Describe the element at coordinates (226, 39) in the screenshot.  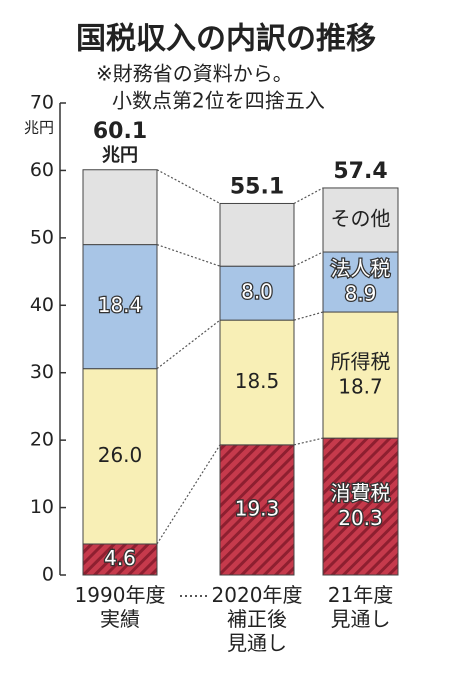
I see `chart-title: 国税収入の内訳の推移` at that location.